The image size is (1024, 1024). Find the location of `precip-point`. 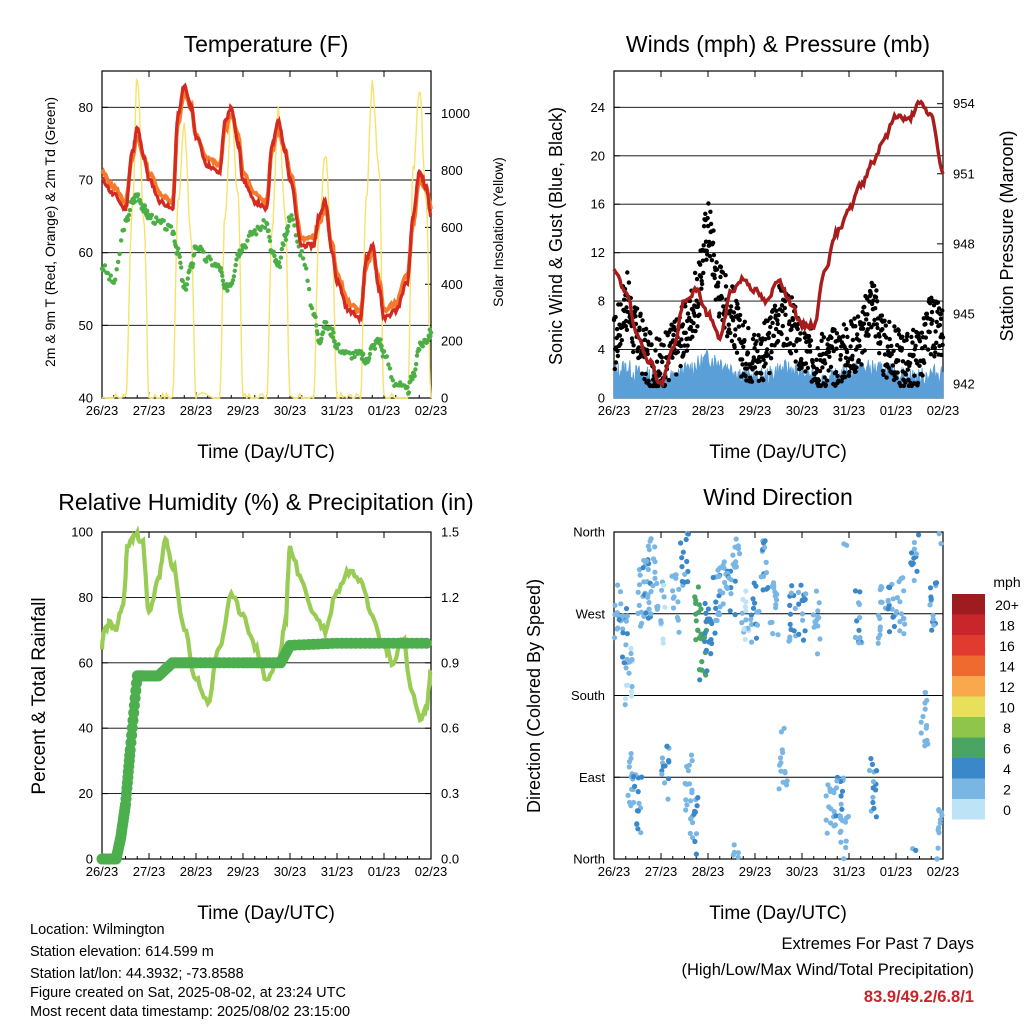

precip-point is located at coordinates (426, 643).